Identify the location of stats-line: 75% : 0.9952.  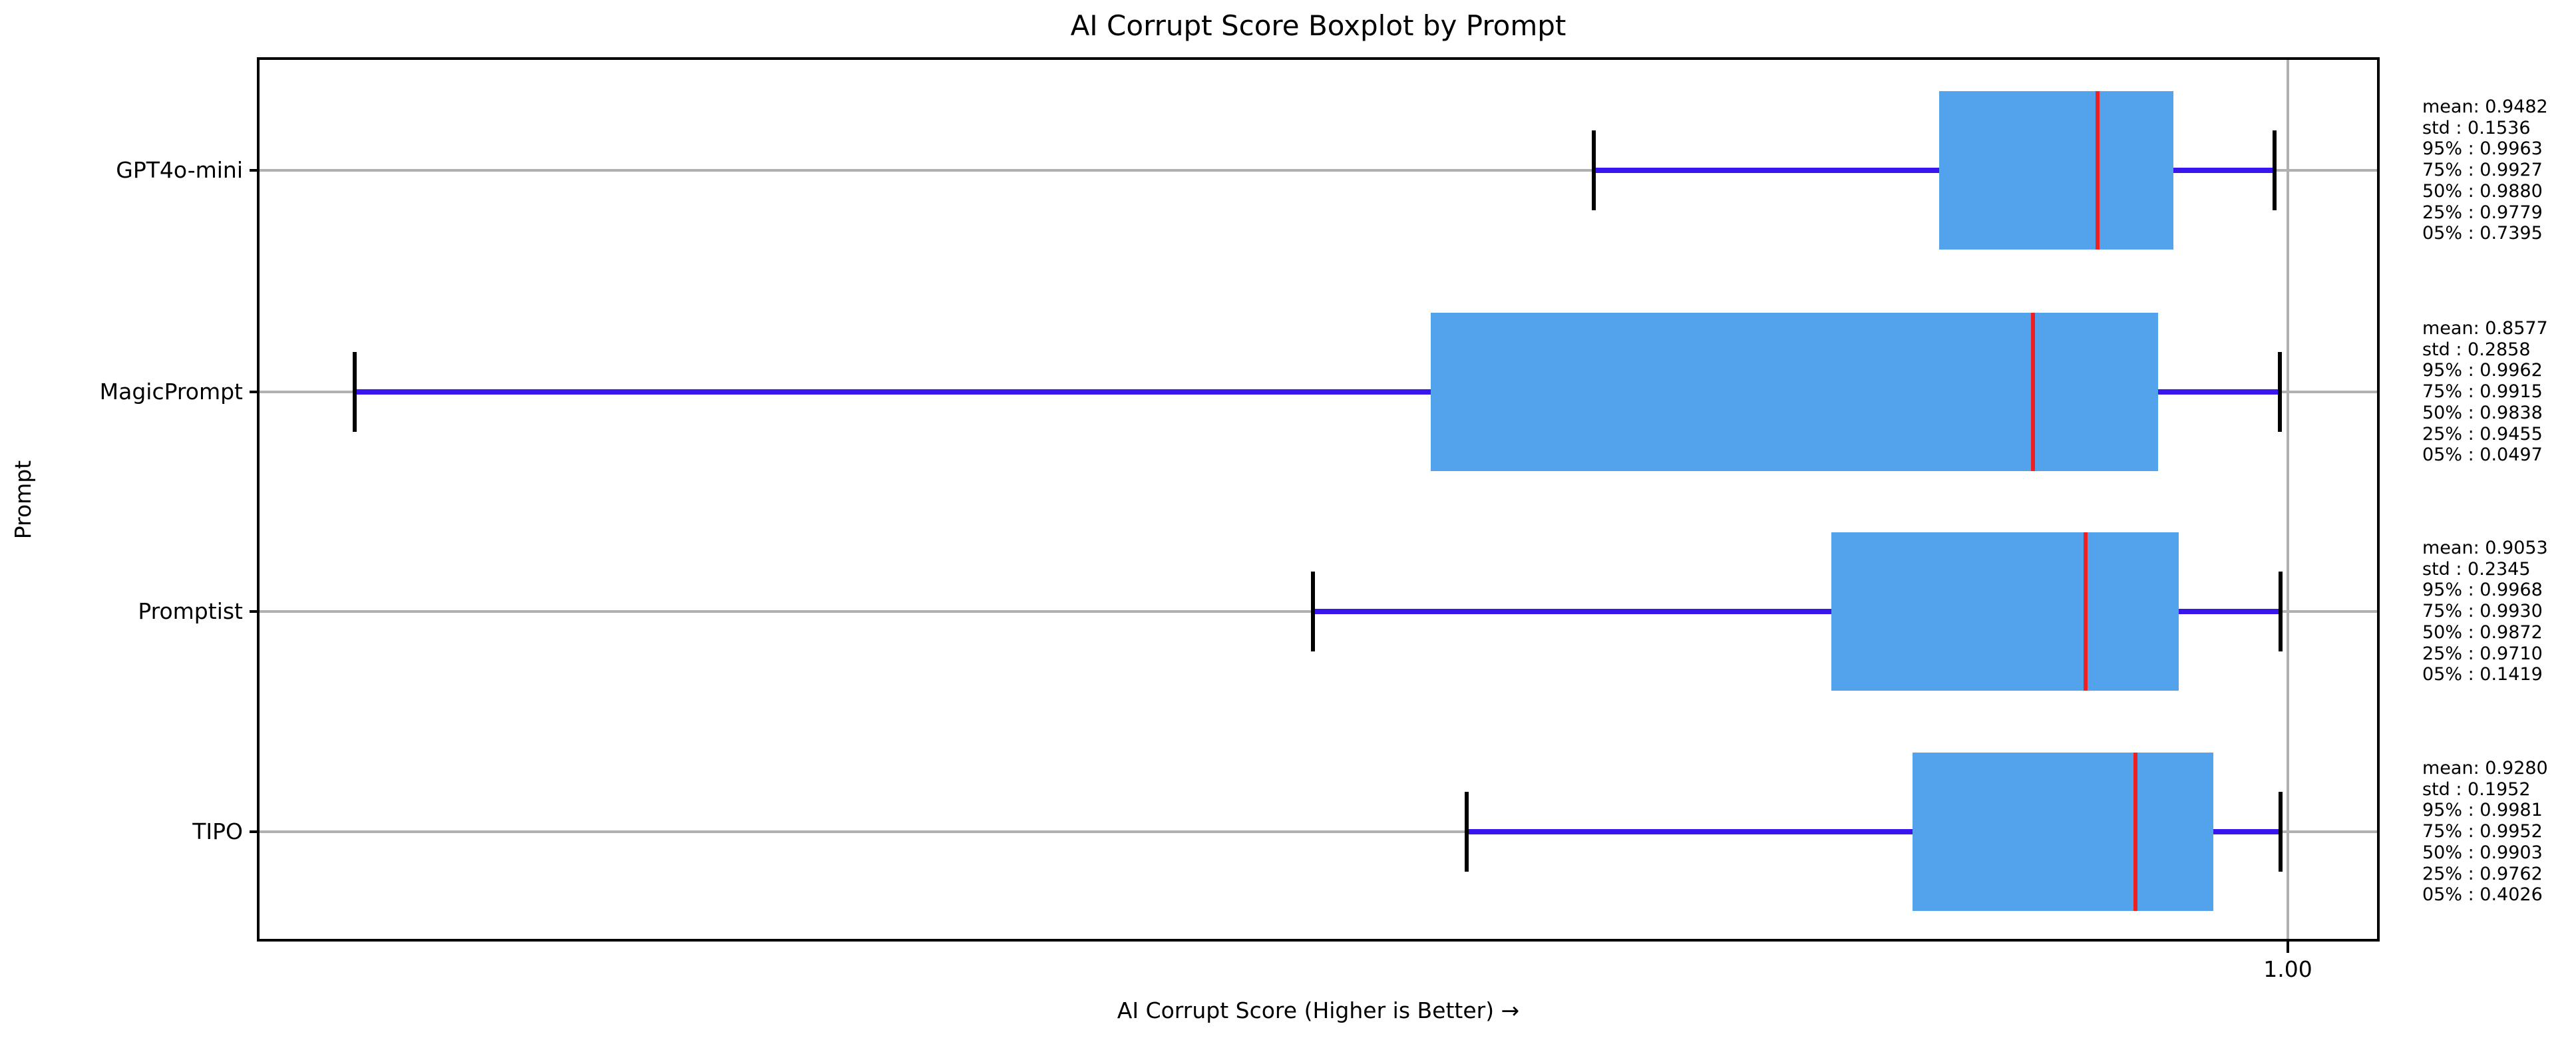
(2482, 832).